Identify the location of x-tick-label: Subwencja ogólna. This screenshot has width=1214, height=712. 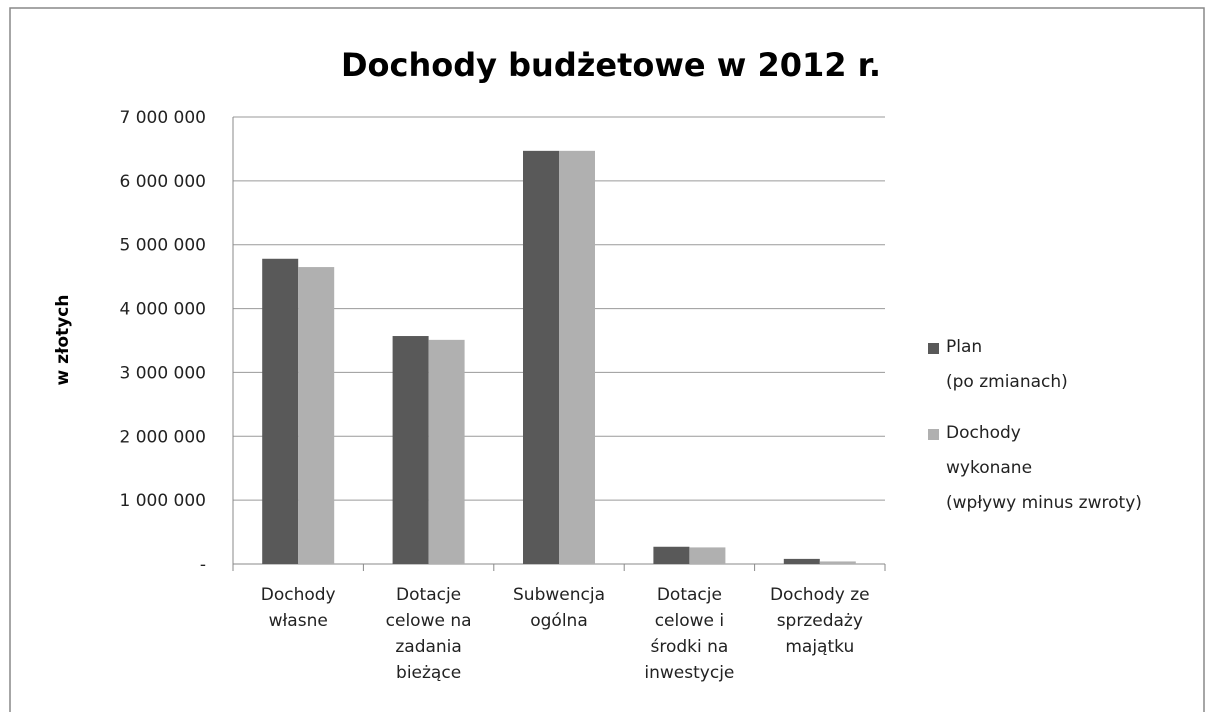
(559, 608).